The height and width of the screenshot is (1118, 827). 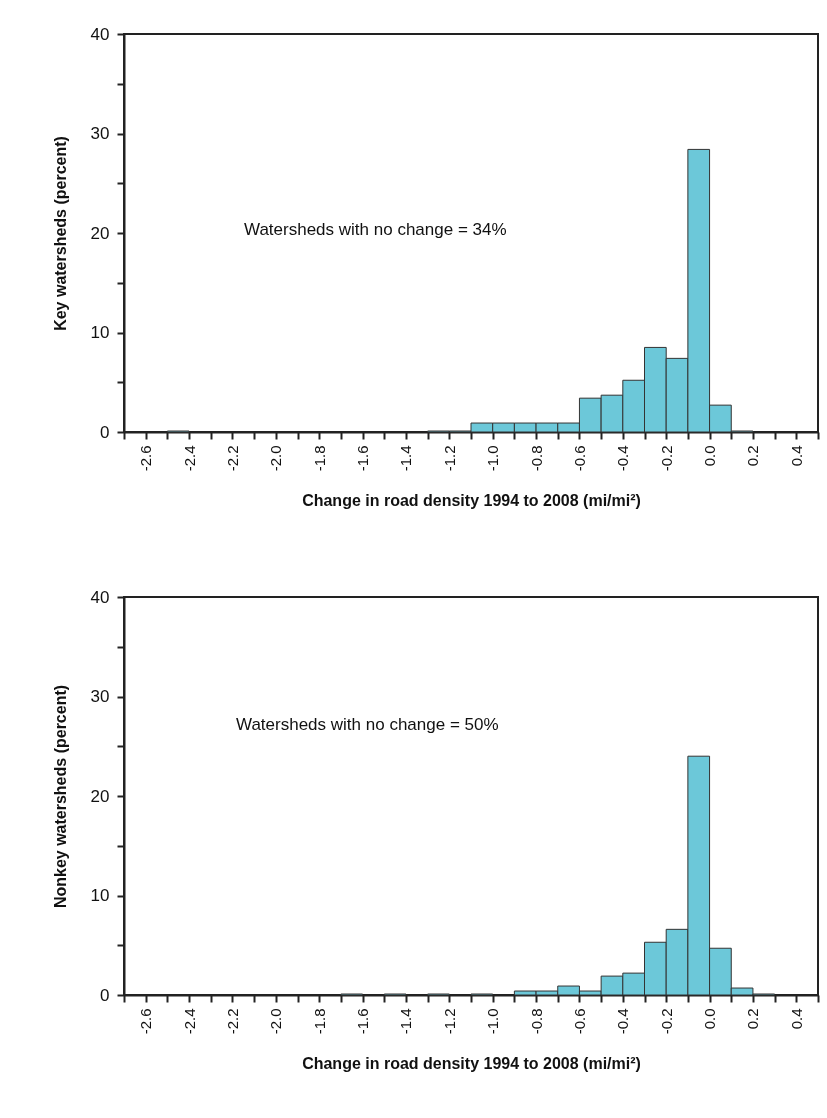 I want to click on y-axis-title: Nonkey watersheds (percent), so click(x=60, y=796).